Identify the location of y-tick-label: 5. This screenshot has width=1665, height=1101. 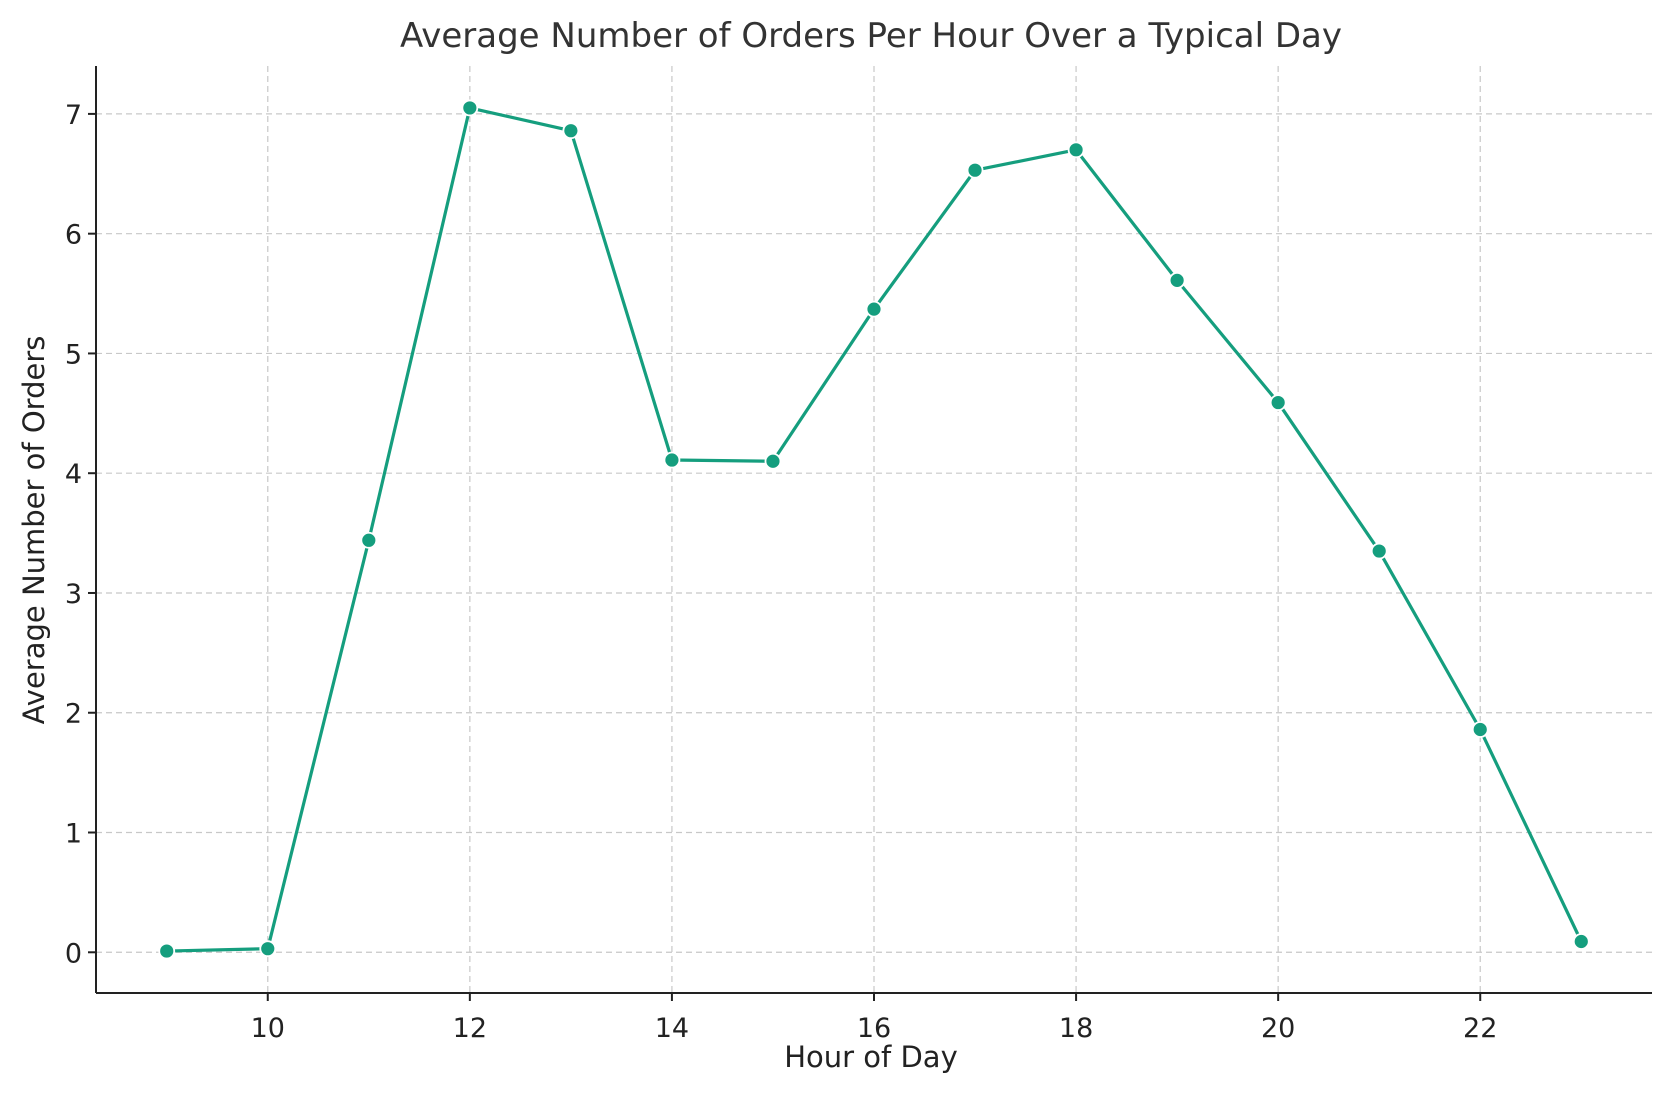
(73, 354).